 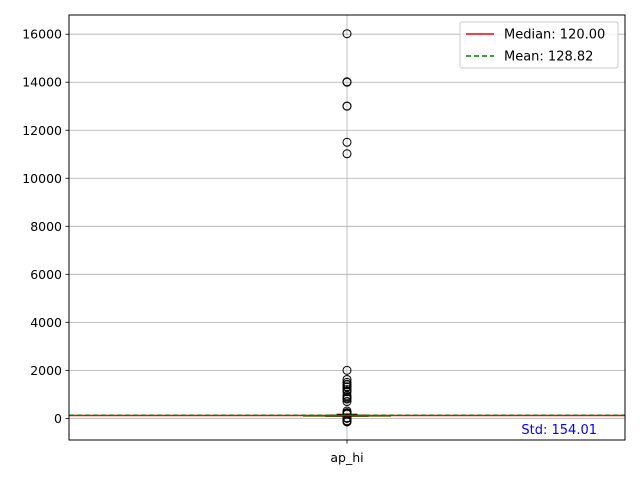 What do you see at coordinates (42, 130) in the screenshot?
I see `y-tick-label: 12000` at bounding box center [42, 130].